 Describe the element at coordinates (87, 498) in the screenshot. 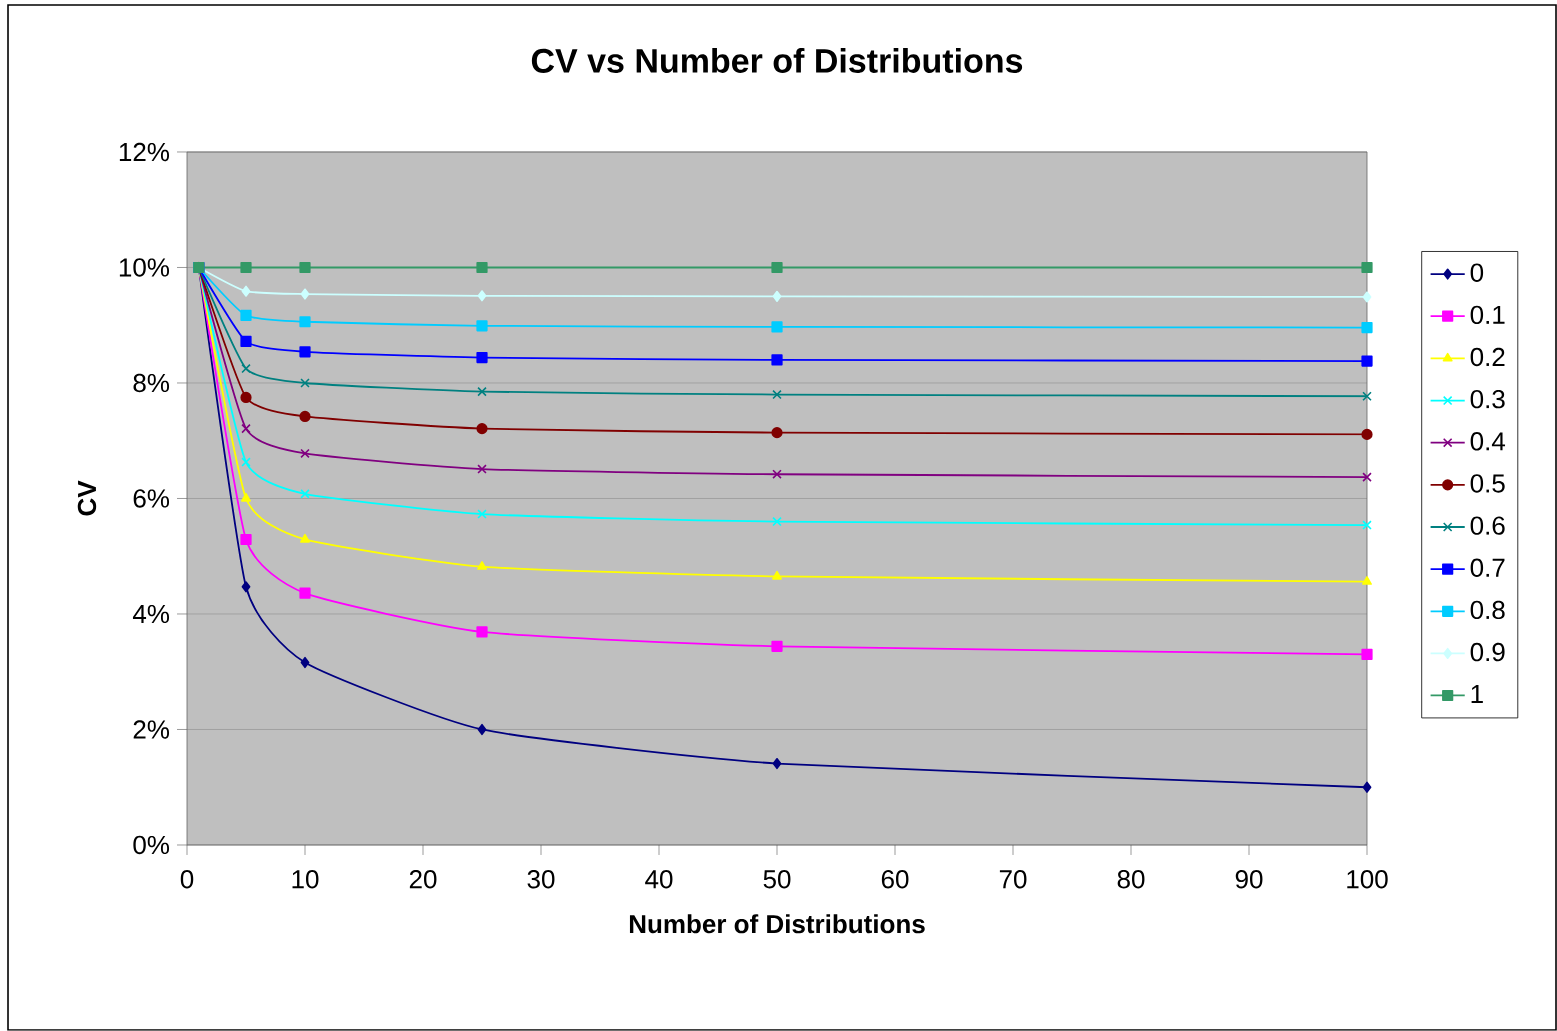

I see `y-axis-title: CV` at that location.